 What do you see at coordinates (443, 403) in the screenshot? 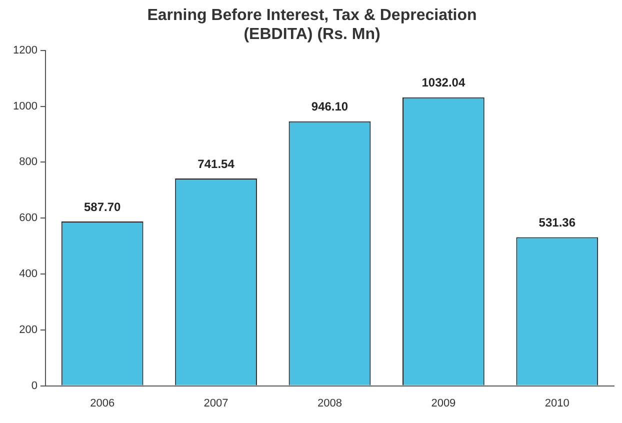
I see `x-tick-label: 2009` at bounding box center [443, 403].